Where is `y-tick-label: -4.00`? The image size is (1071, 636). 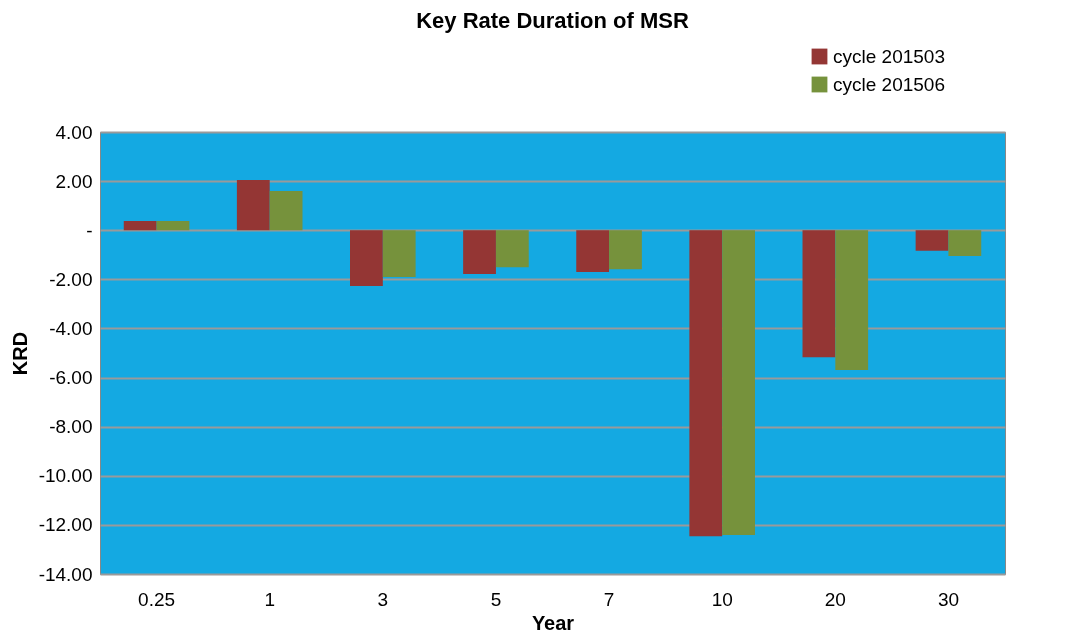
y-tick-label: -4.00 is located at coordinates (71, 328).